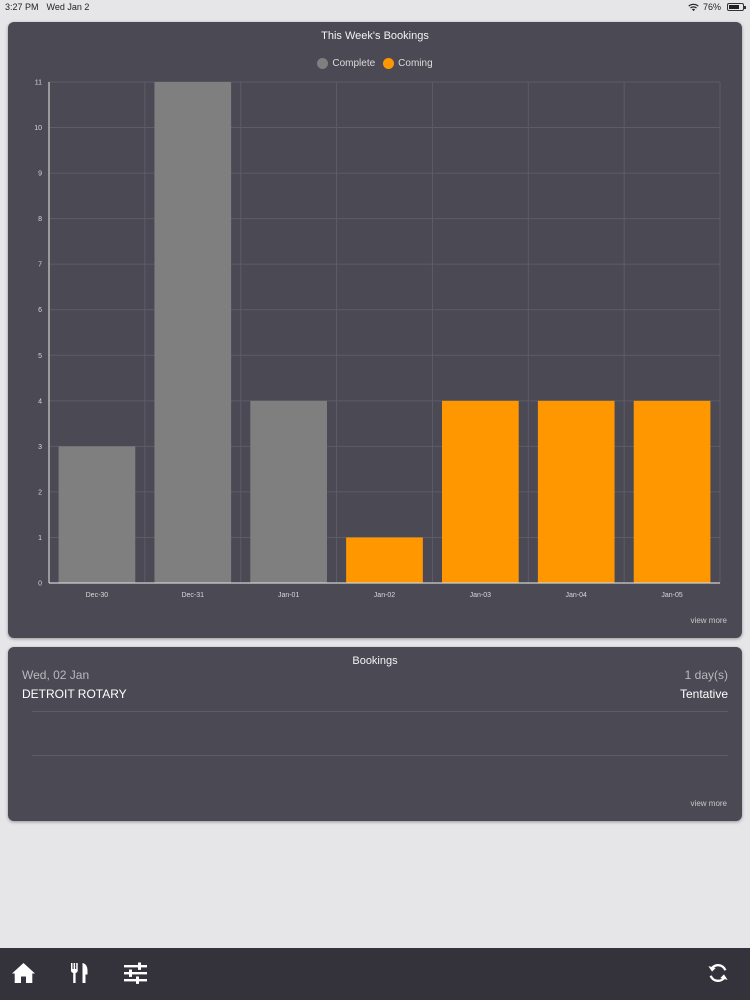 This screenshot has width=750, height=1000. What do you see at coordinates (74, 694) in the screenshot?
I see `booking-name: DETROIT ROTARY` at bounding box center [74, 694].